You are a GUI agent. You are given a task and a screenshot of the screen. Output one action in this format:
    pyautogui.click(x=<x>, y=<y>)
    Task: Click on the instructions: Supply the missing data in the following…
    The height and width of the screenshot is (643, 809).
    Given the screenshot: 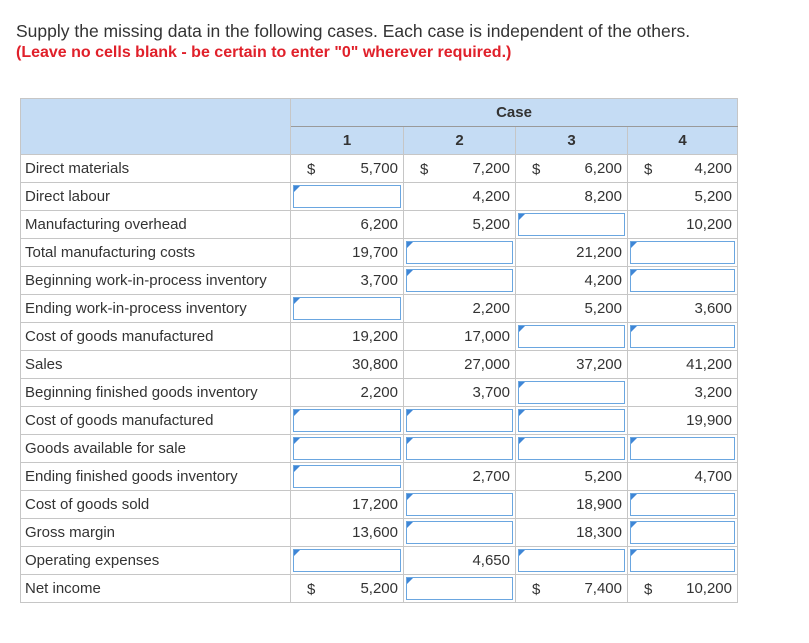 What is the action you would take?
    pyautogui.click(x=353, y=31)
    